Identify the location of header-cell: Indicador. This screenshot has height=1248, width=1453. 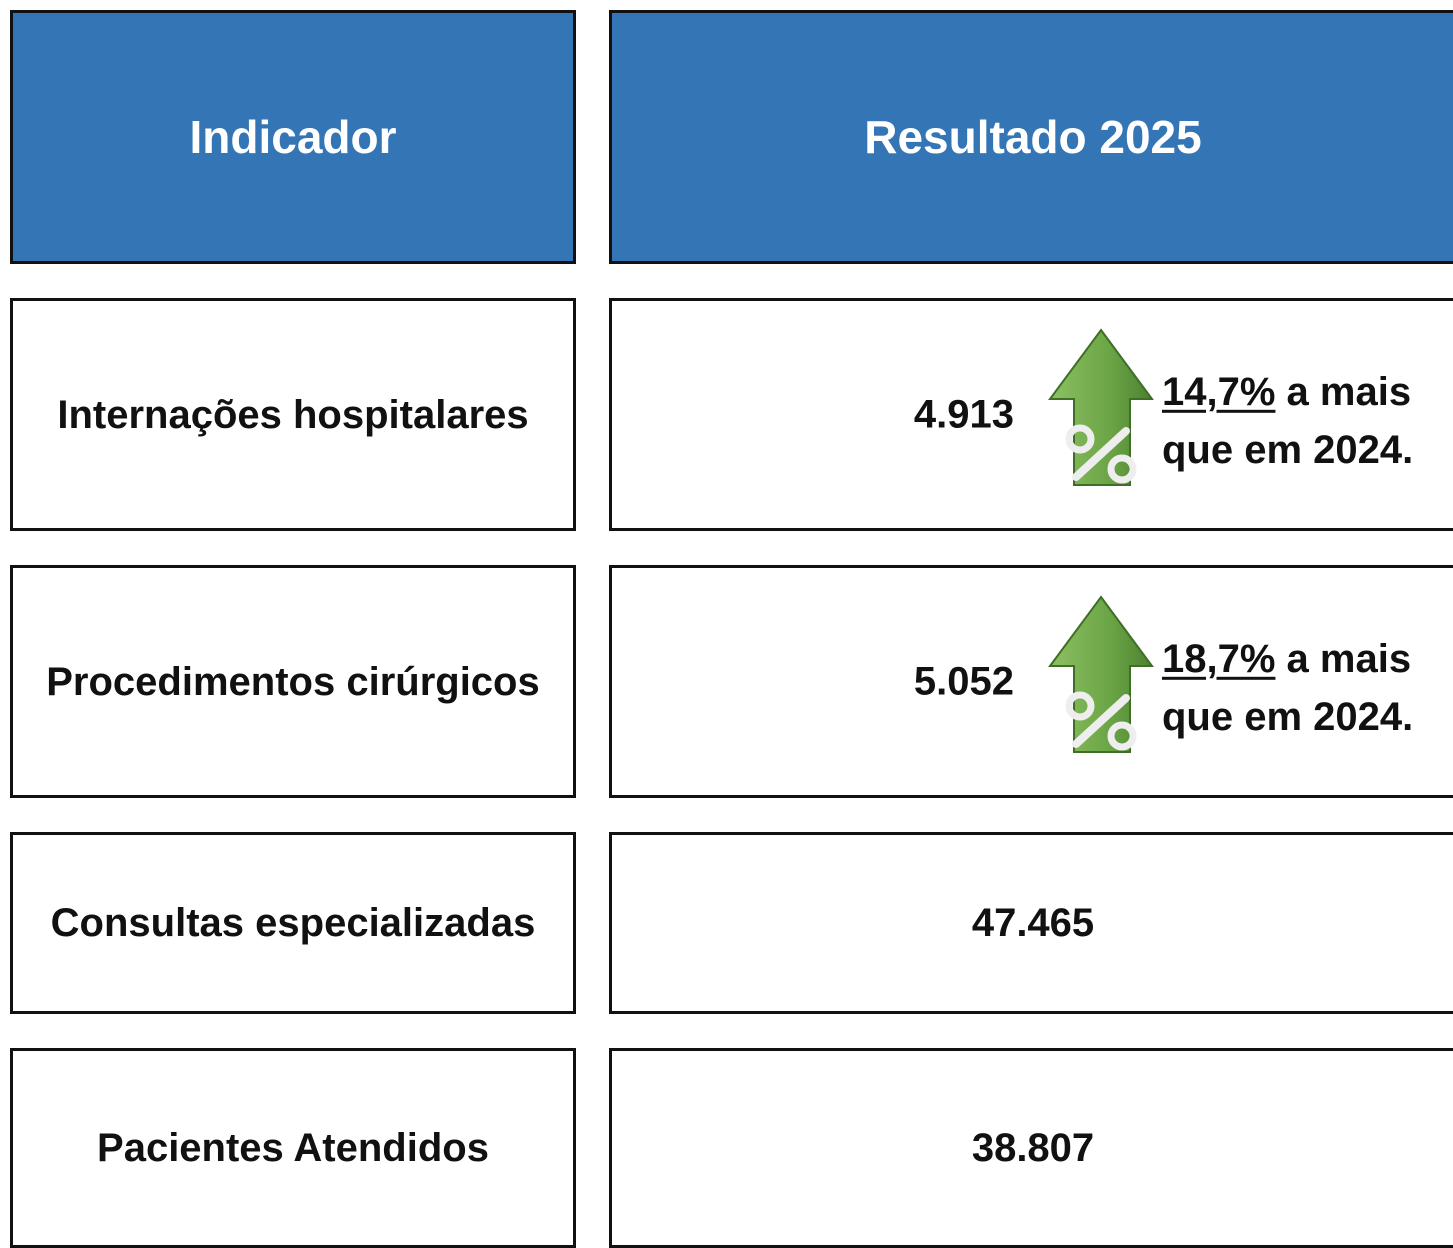
(293, 137).